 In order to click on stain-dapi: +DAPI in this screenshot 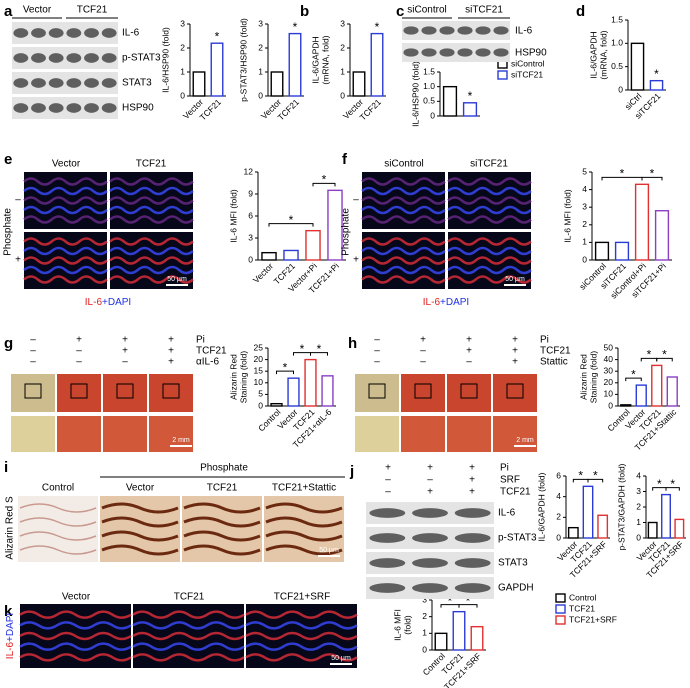, I will do `click(116, 302)`.